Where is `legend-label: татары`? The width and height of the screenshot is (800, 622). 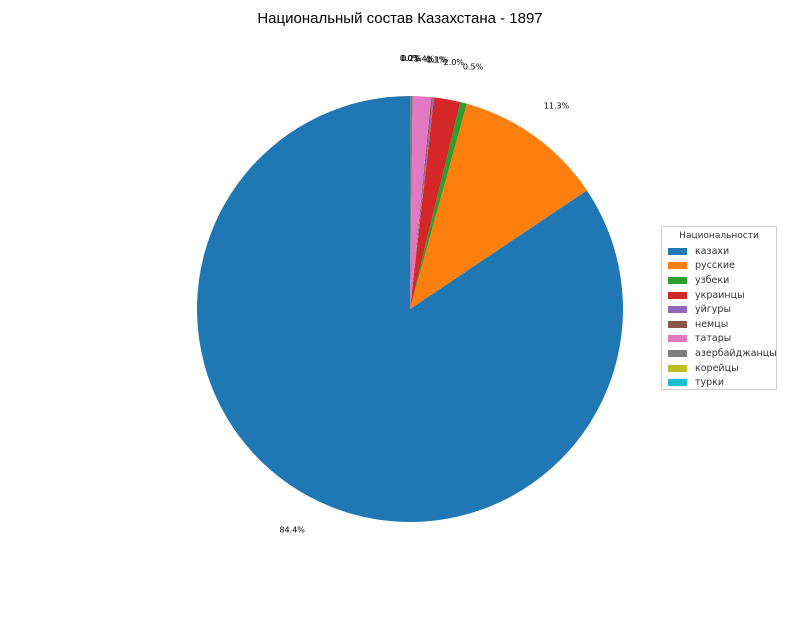
legend-label: татары is located at coordinates (713, 339).